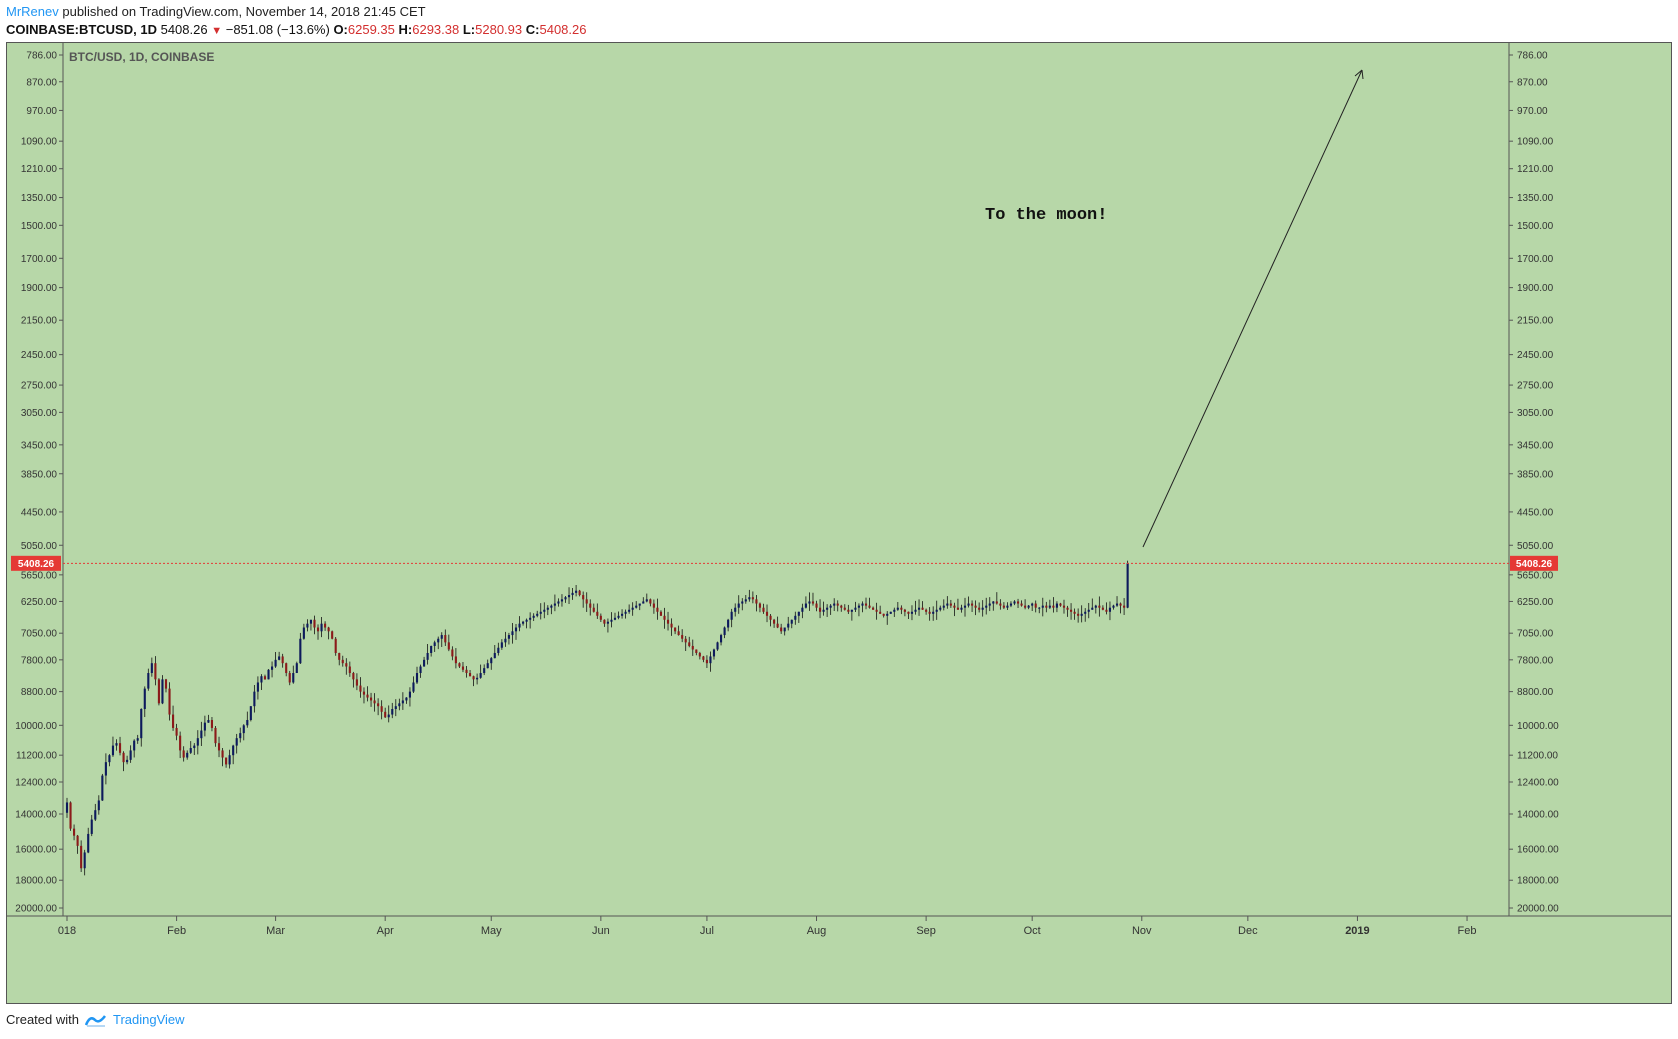 Image resolution: width=1678 pixels, height=1039 pixels. Describe the element at coordinates (1535, 226) in the screenshot. I see `y-tick-label-right: 1500.00` at that location.